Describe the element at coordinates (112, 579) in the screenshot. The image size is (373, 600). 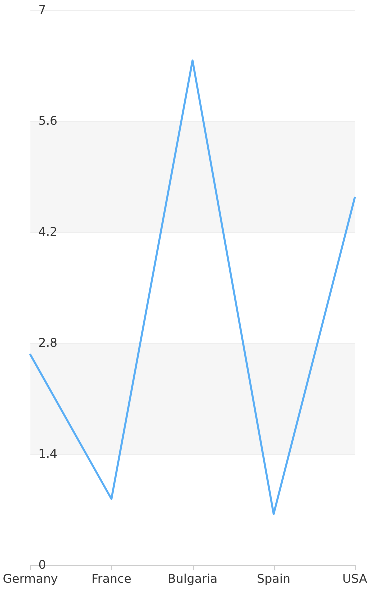
I see `x-tick-label: France` at that location.